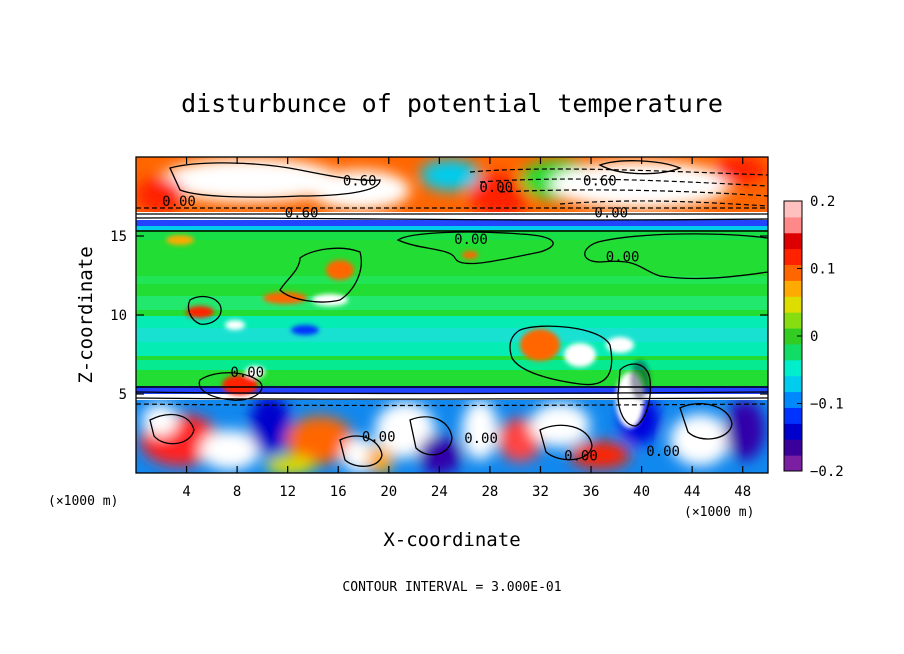 This screenshot has height=654, width=904. What do you see at coordinates (86, 314) in the screenshot?
I see `y-axis-label: Z-coordinate` at bounding box center [86, 314].